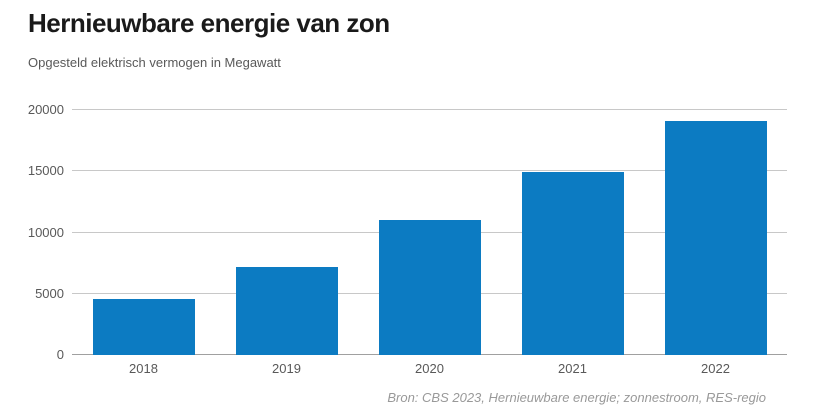 This screenshot has height=419, width=819. Describe the element at coordinates (286, 368) in the screenshot. I see `x-tick-label-2019: 2019` at that location.